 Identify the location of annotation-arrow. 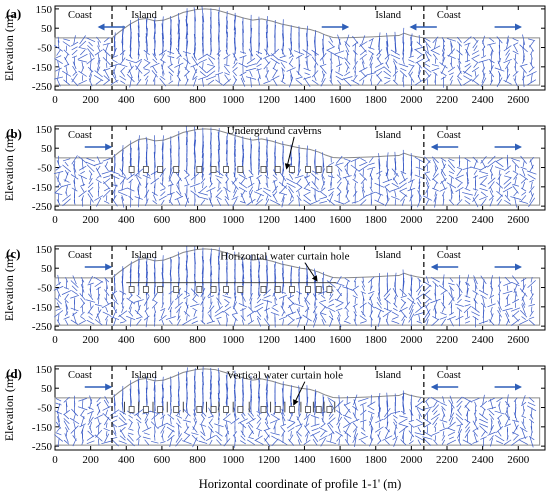
(289, 153).